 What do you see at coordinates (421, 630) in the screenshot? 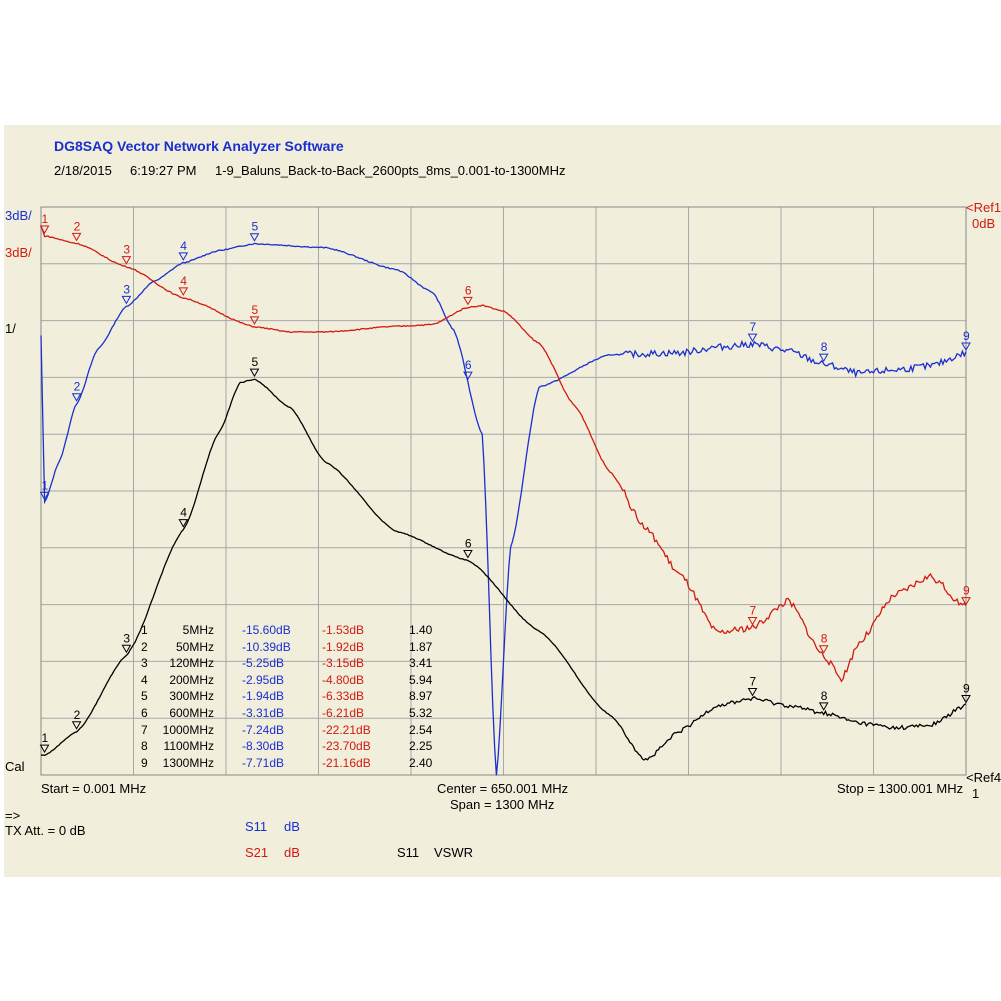
I see `marker-vswr-value: 1.40` at bounding box center [421, 630].